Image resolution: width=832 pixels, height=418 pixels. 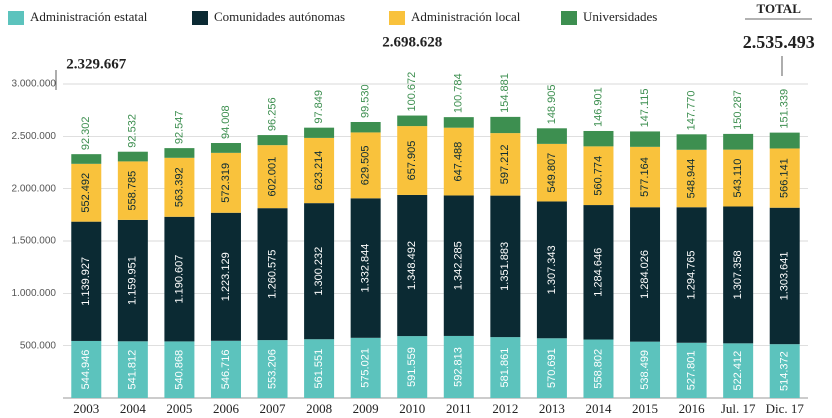 I want to click on value-label: 1.284.646, so click(x=598, y=272).